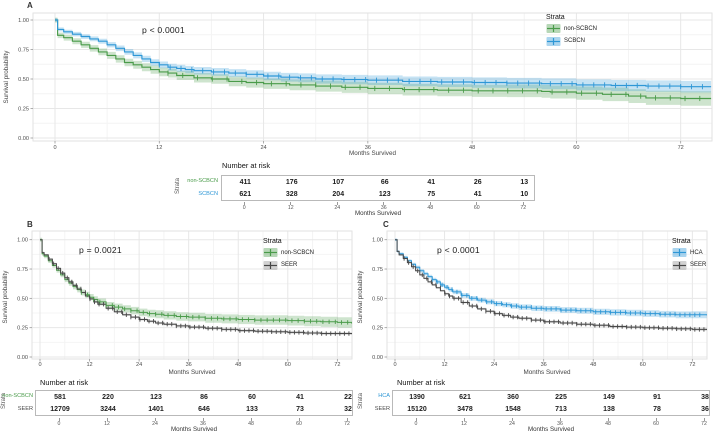  Describe the element at coordinates (417, 410) in the screenshot. I see `risk-count: 15120` at that location.